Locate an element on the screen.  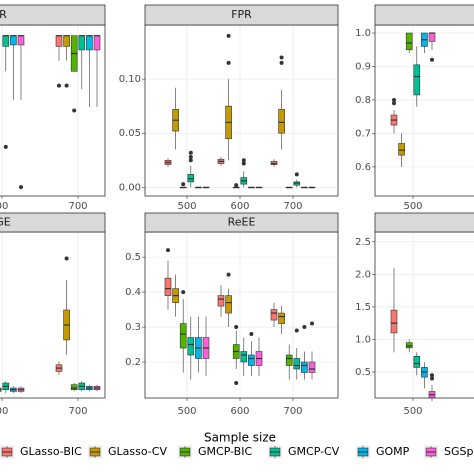
y-tick-label: 2.0 is located at coordinates (363, 274).